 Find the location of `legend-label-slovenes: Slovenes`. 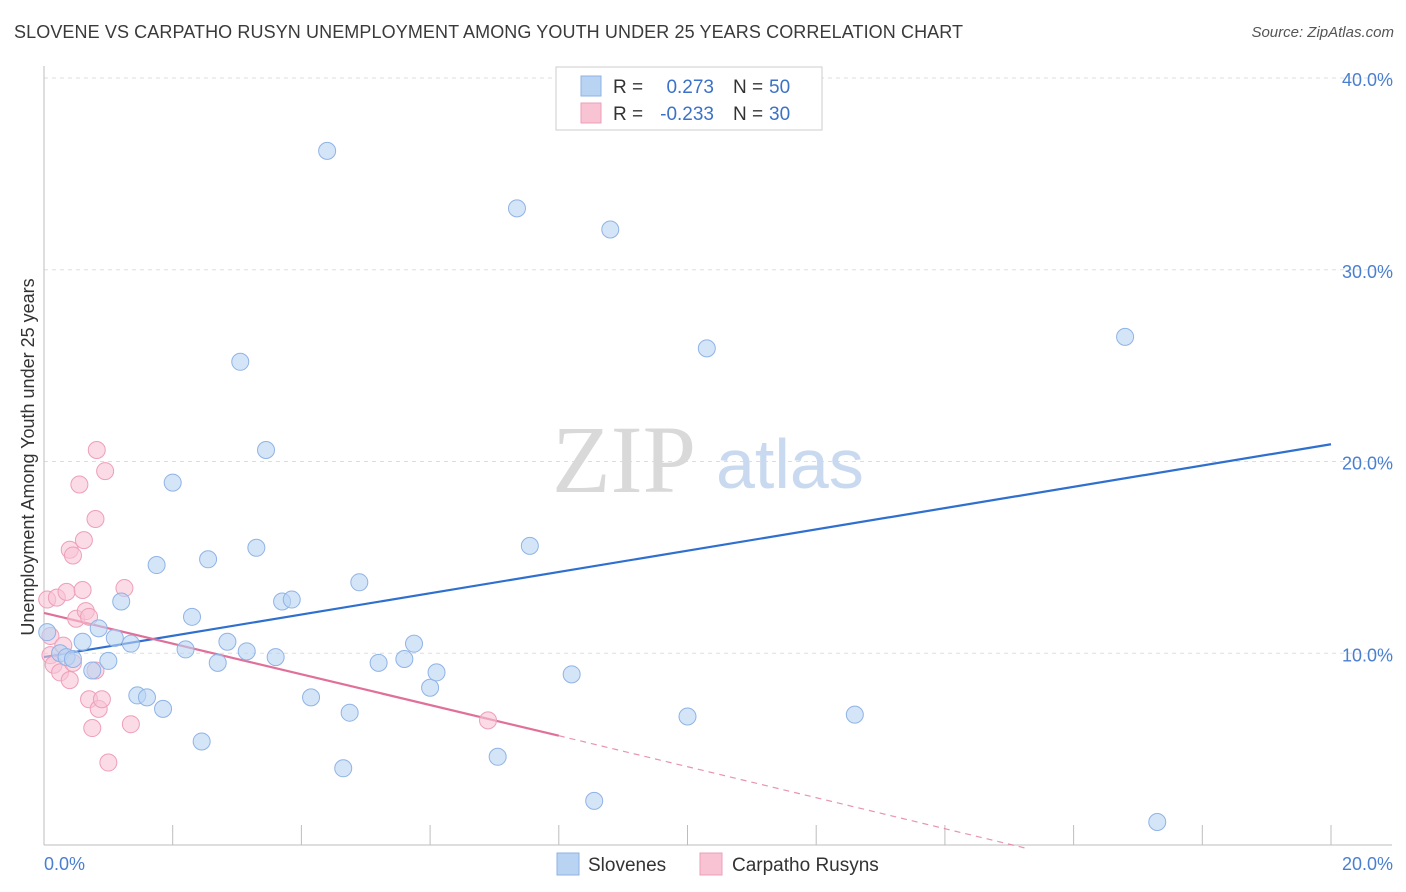

legend-label-slovenes: Slovenes is located at coordinates (627, 865).